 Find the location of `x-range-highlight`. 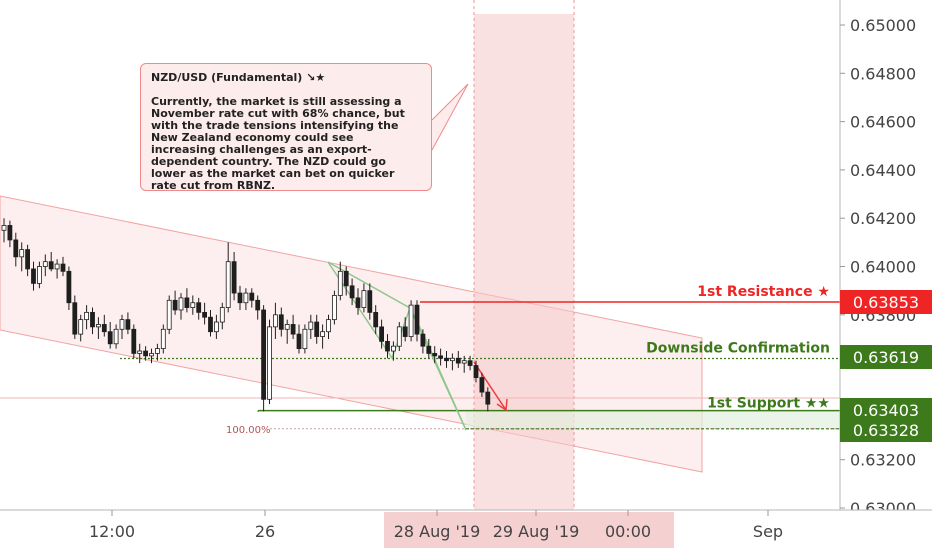

x-range-highlight is located at coordinates (529, 530).